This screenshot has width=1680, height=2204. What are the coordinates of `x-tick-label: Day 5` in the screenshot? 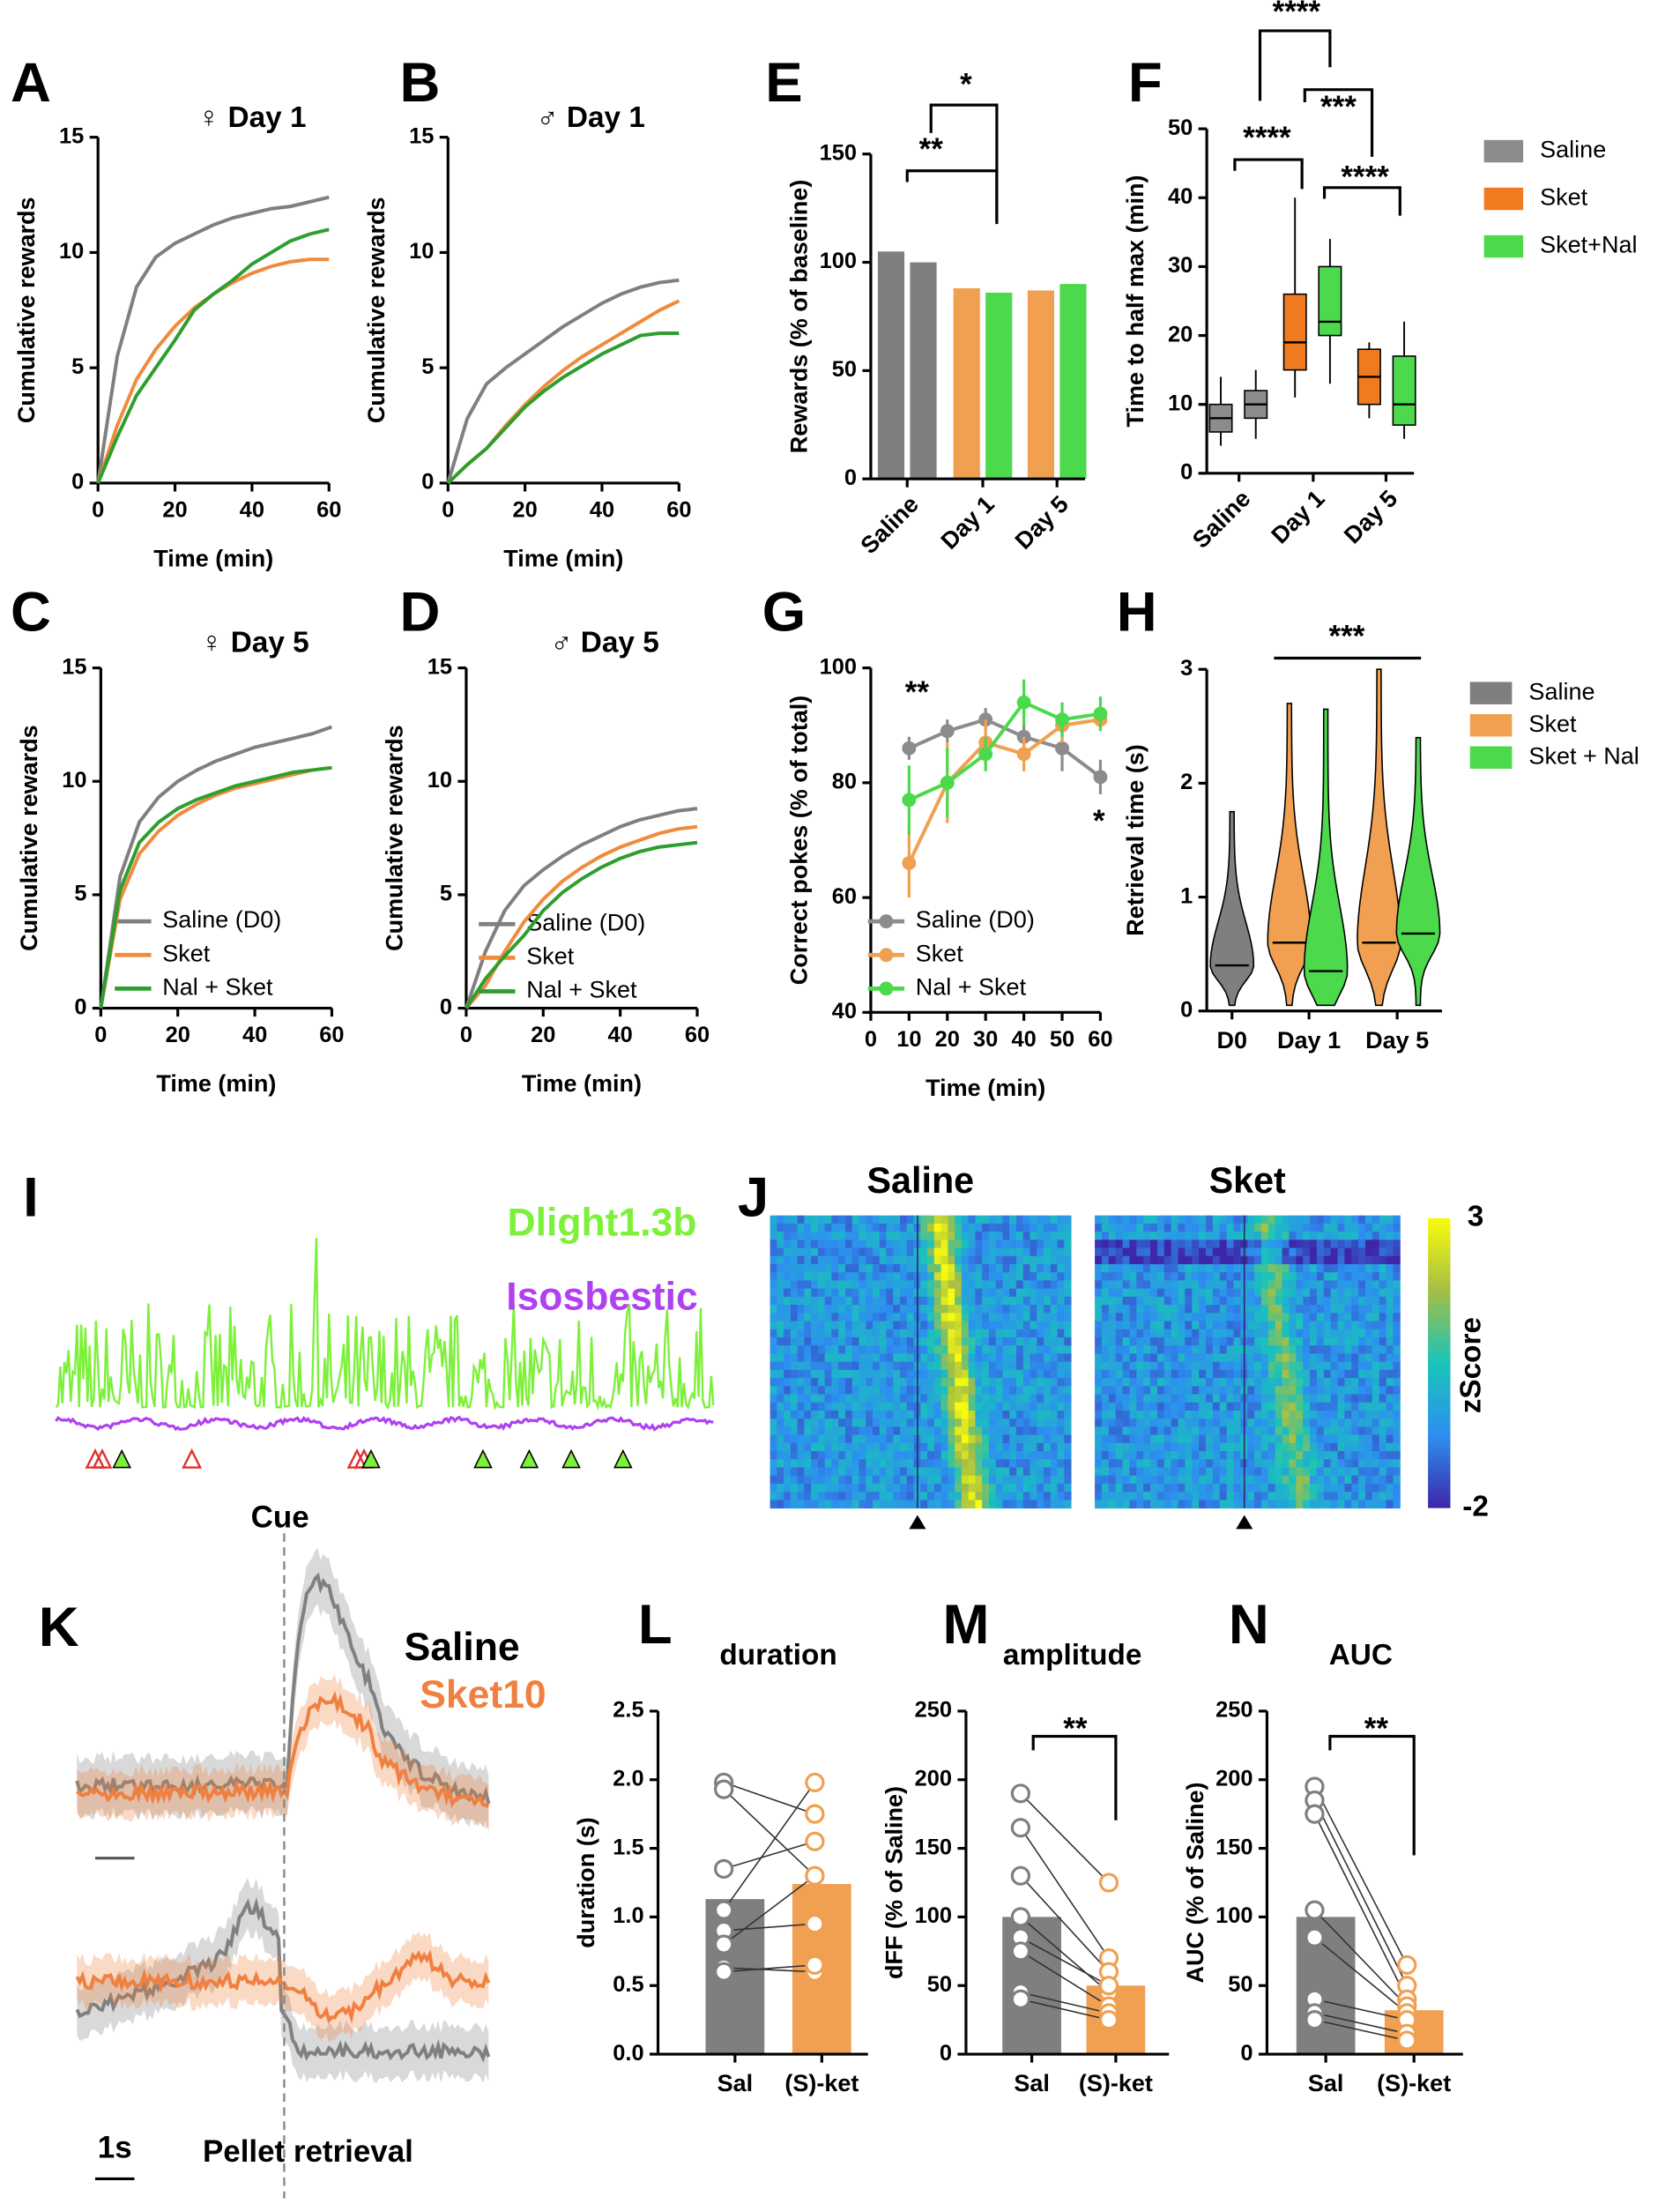 It's located at (1042, 523).